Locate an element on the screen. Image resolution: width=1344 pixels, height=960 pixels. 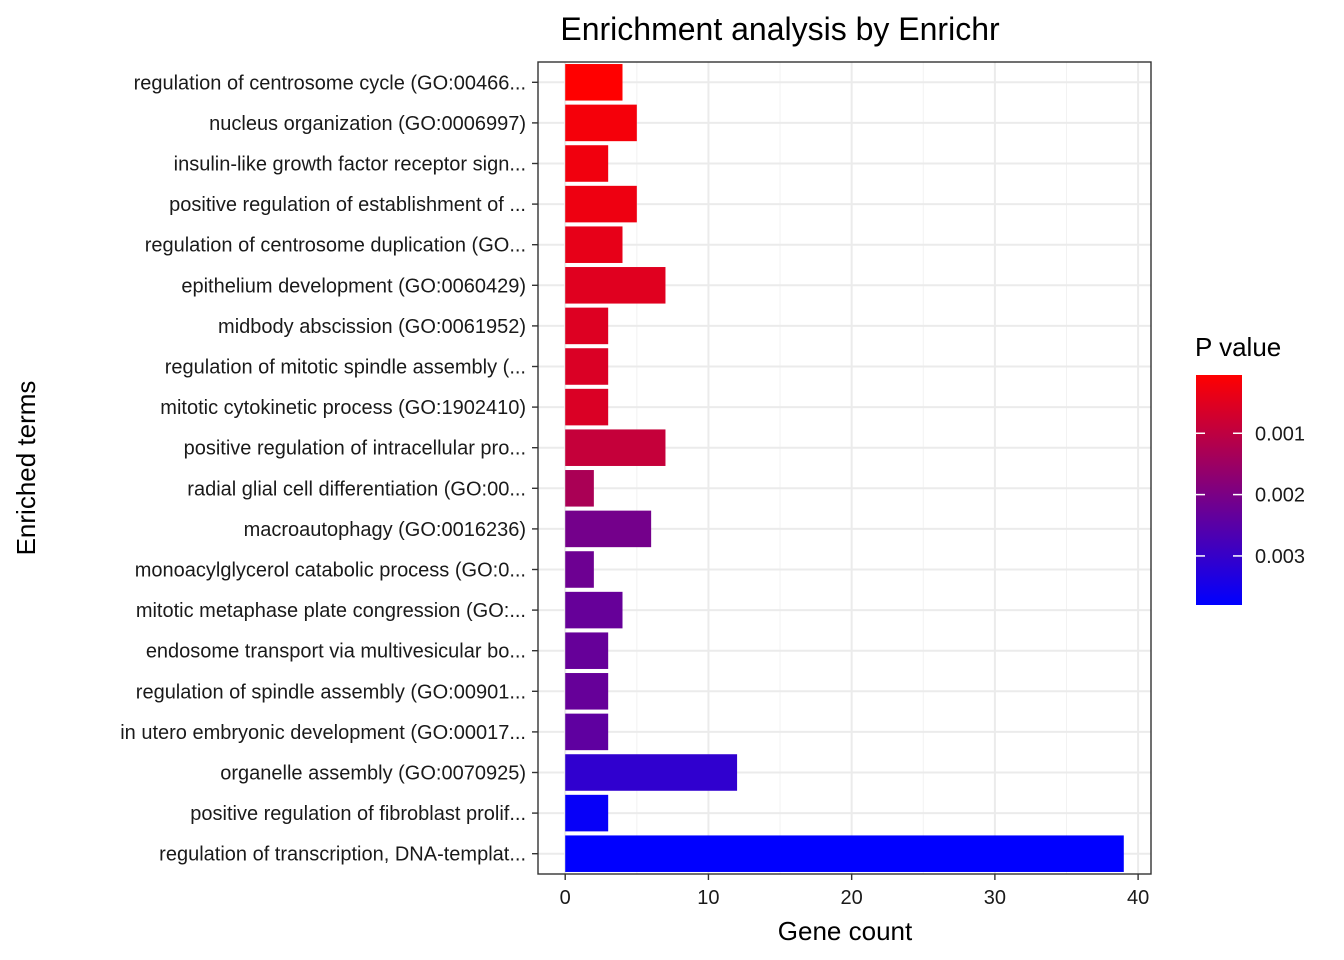
x-axis: 0 10 20 30 40 is located at coordinates (854, 891).